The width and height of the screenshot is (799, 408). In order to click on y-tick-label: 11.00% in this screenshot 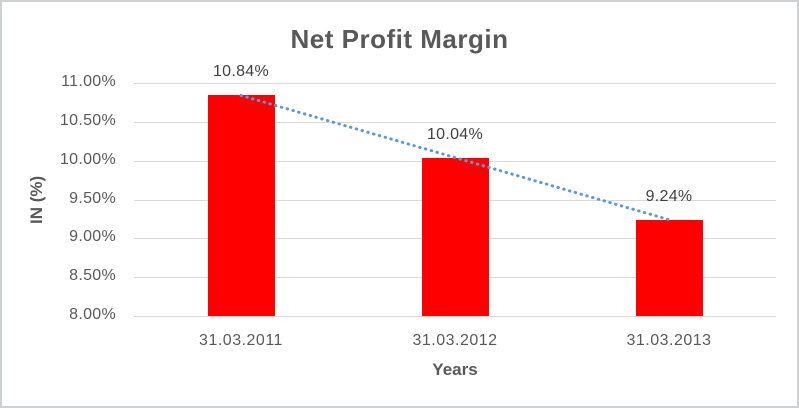, I will do `click(88, 81)`.